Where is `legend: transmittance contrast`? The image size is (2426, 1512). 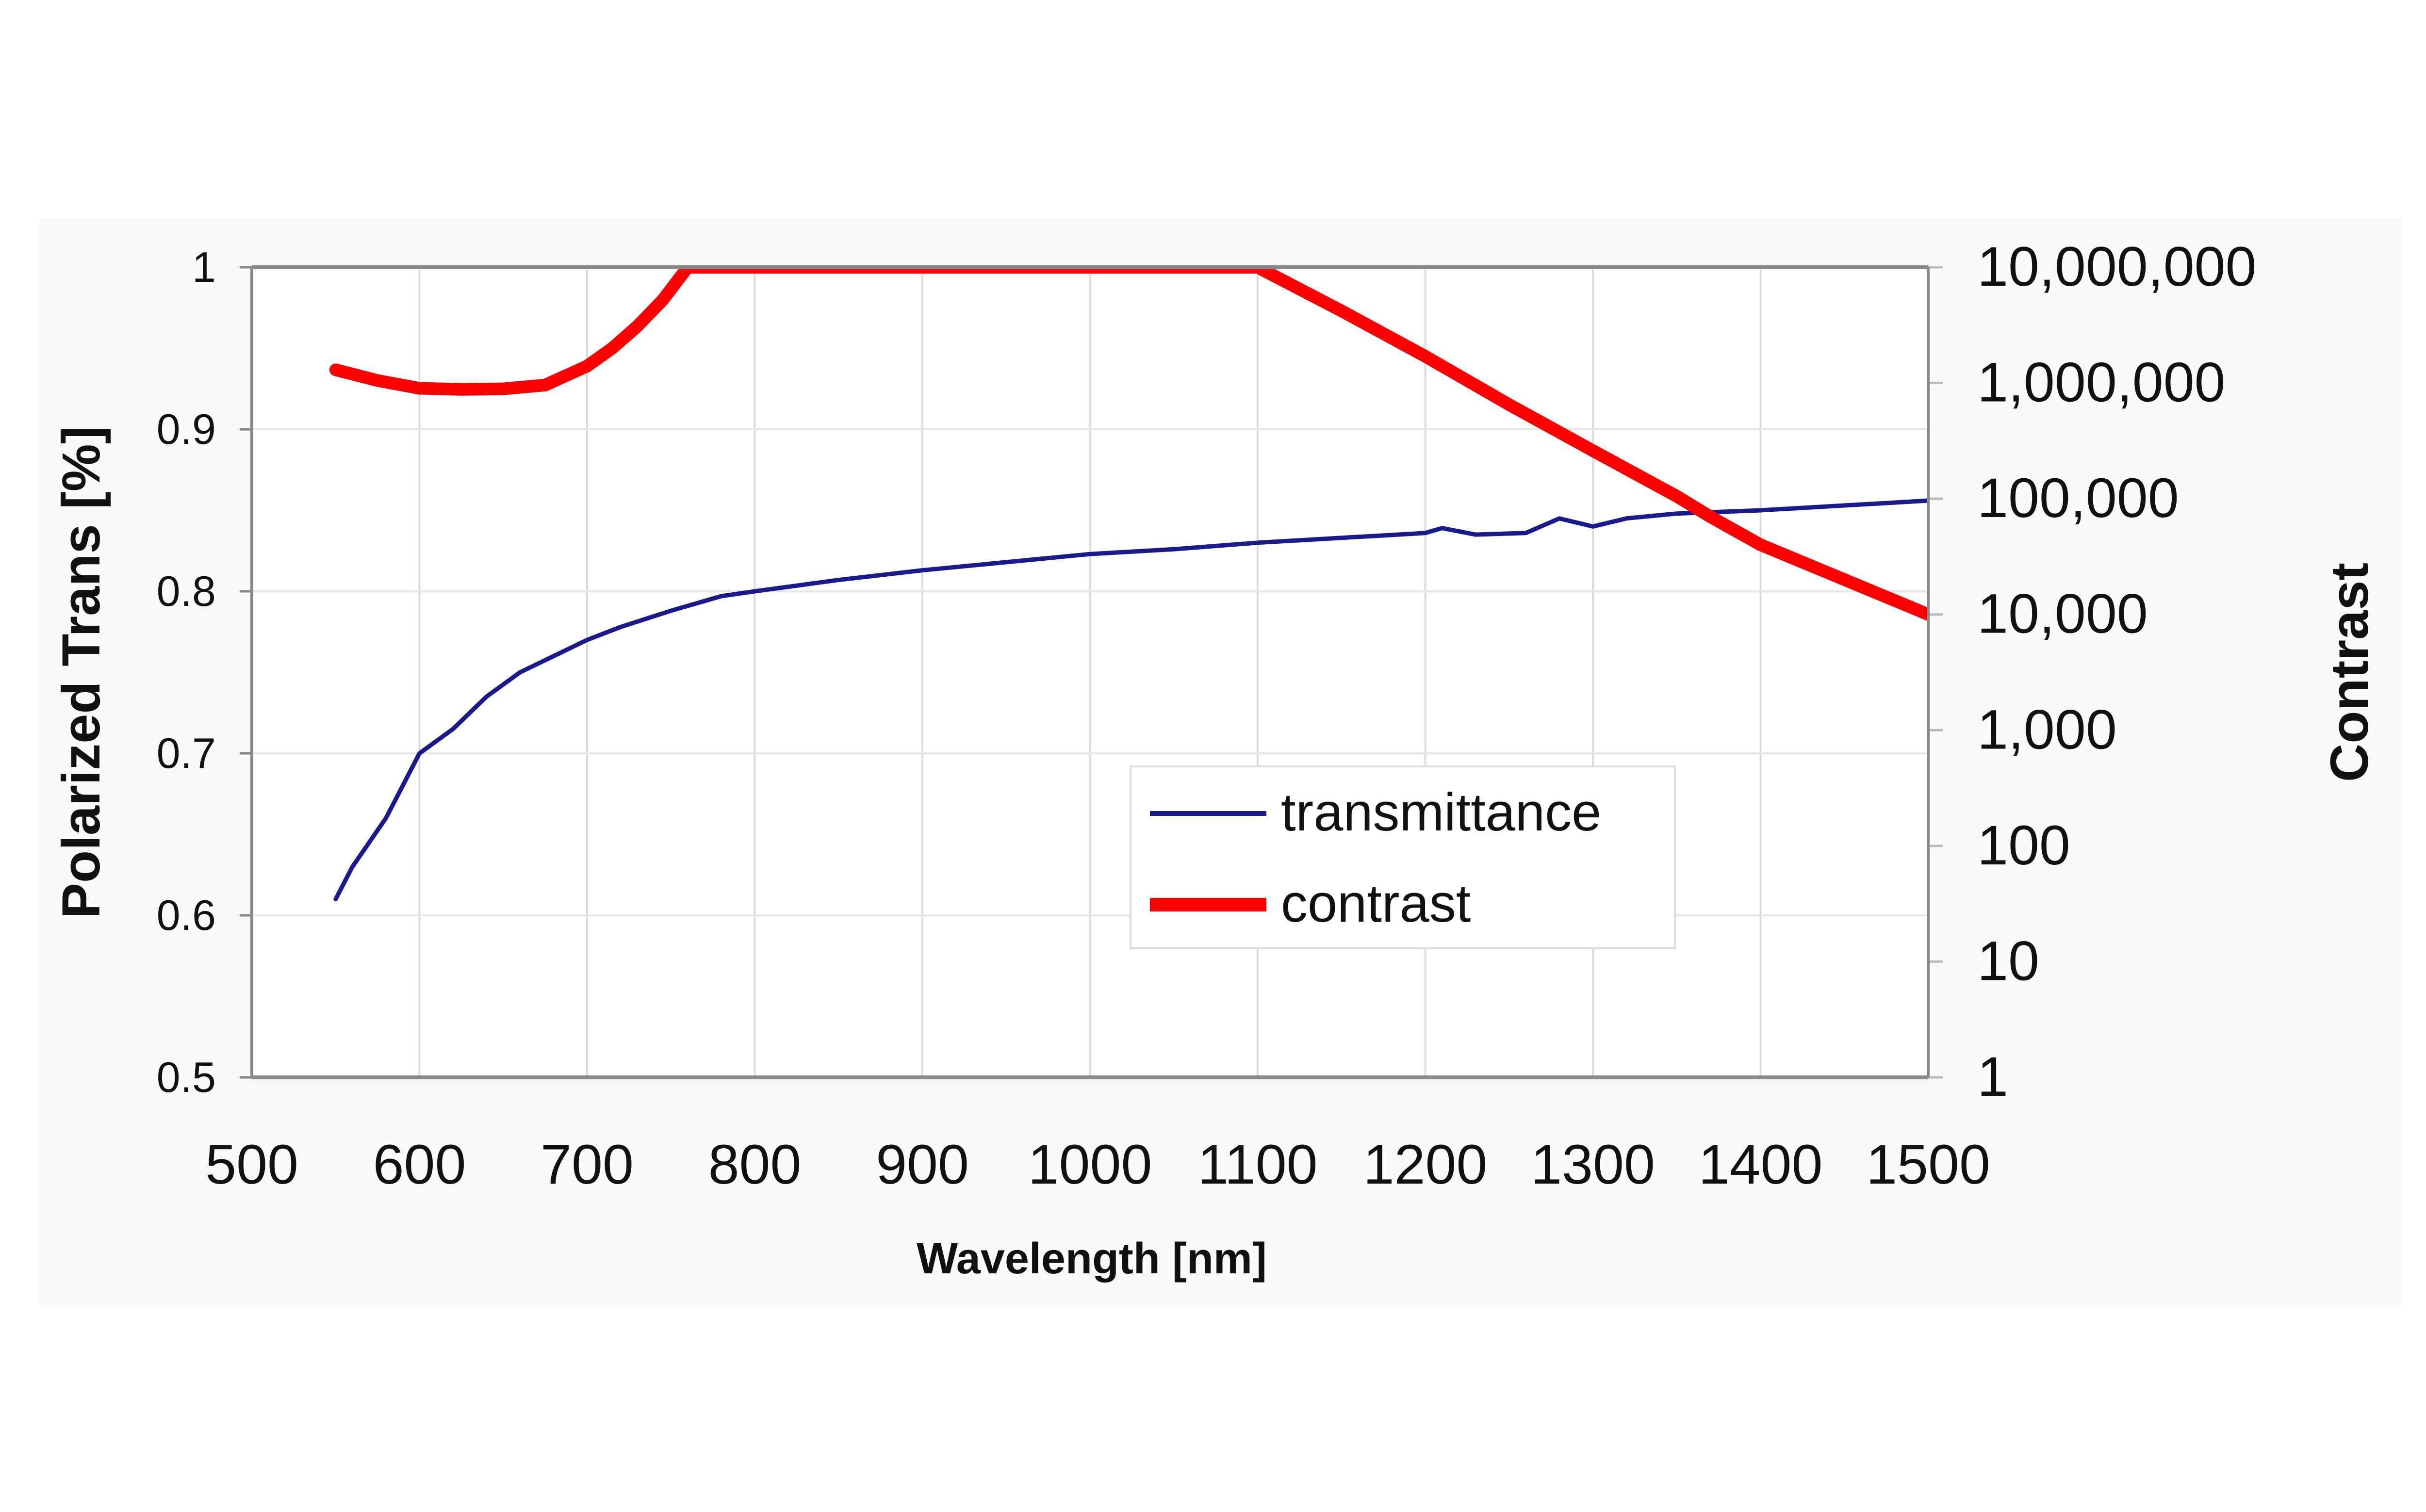 legend: transmittance contrast is located at coordinates (1403, 857).